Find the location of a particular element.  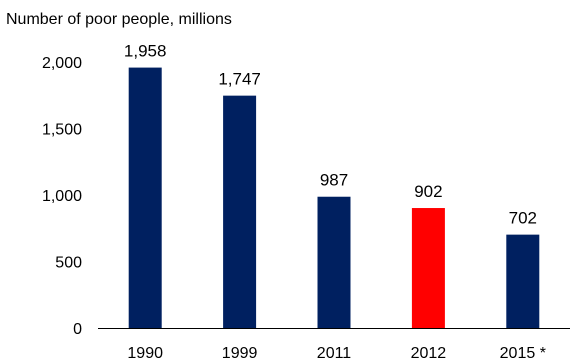

data-label: 987 is located at coordinates (334, 180).